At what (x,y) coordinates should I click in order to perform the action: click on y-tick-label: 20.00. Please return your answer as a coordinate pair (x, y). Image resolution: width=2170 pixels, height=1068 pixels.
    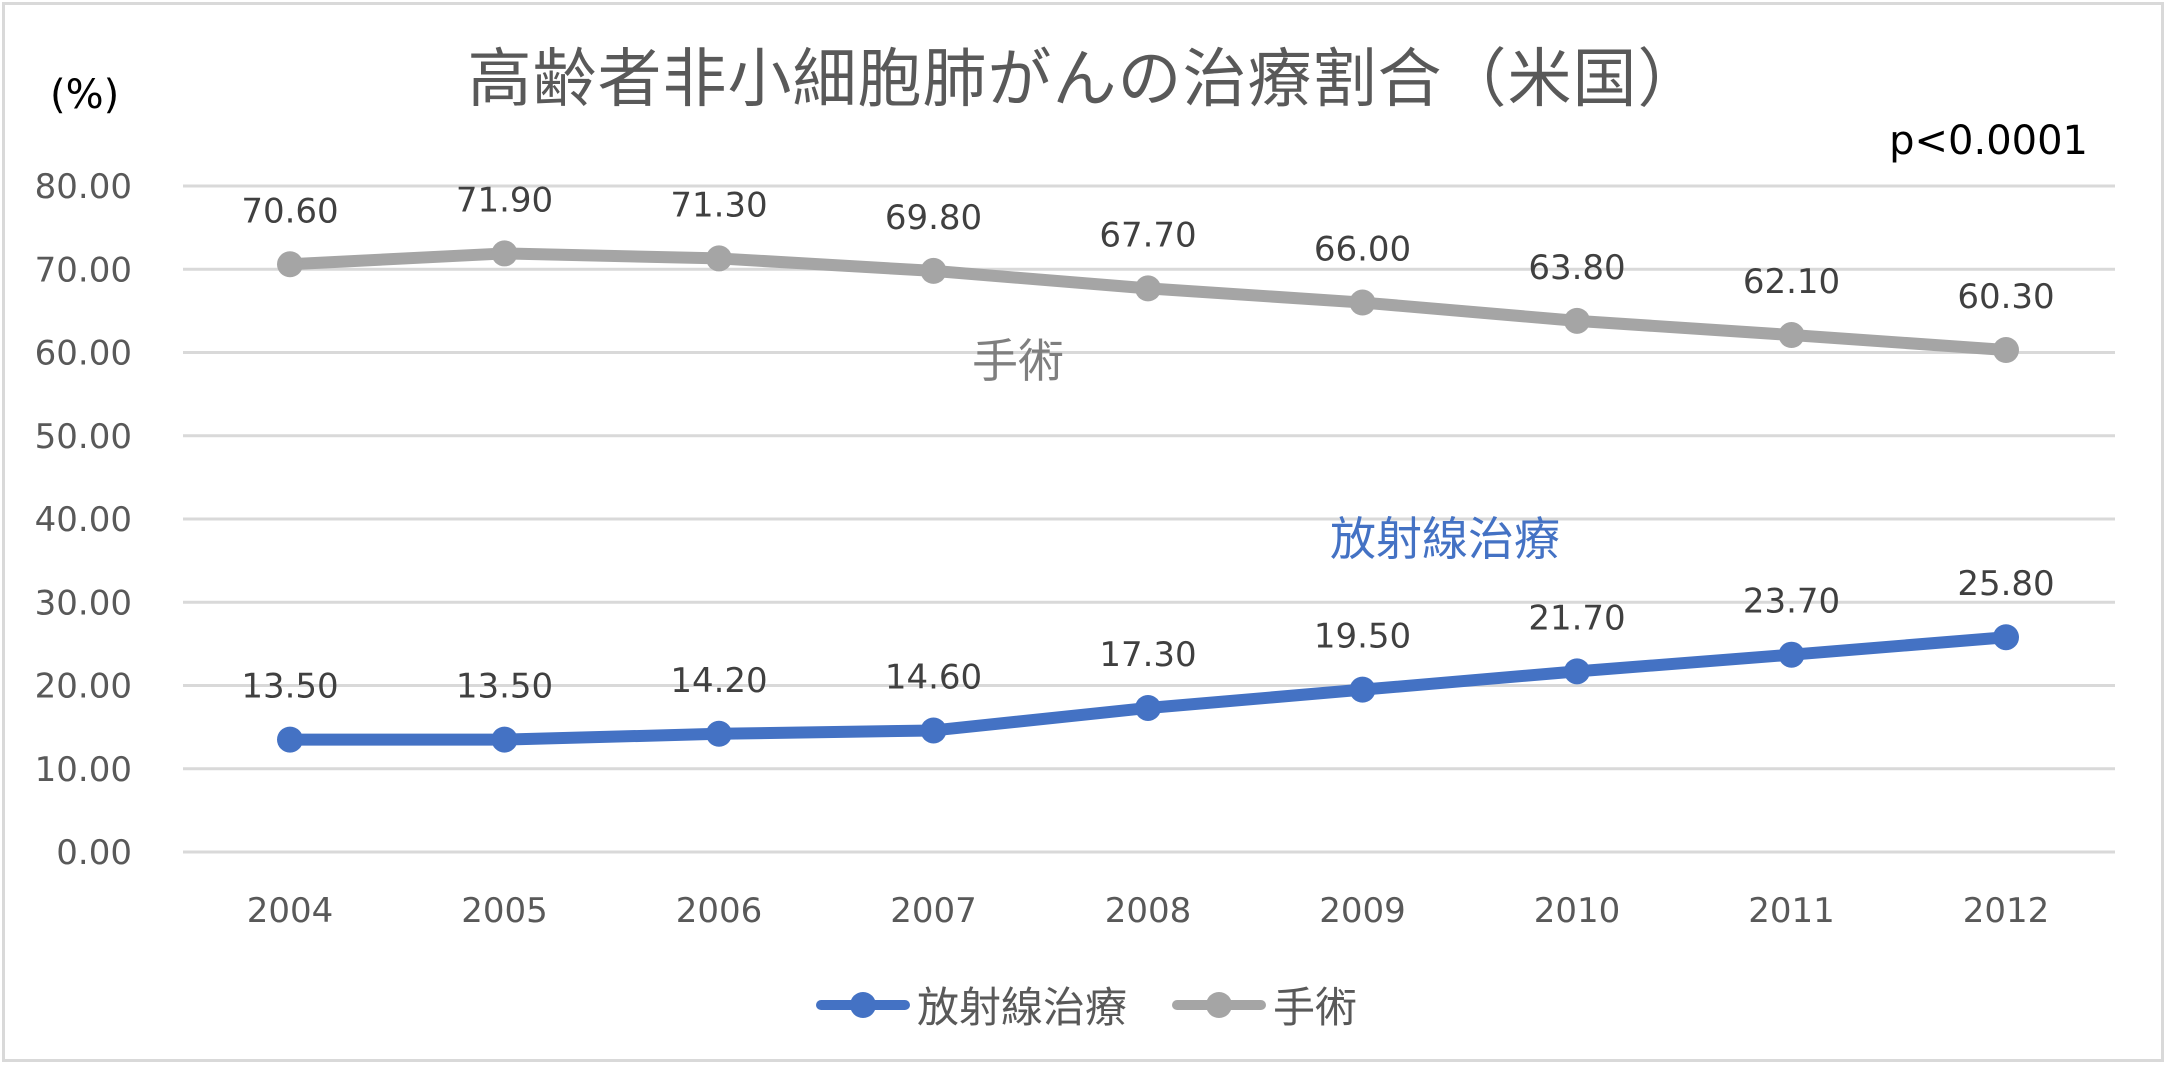
    Looking at the image, I should click on (83, 687).